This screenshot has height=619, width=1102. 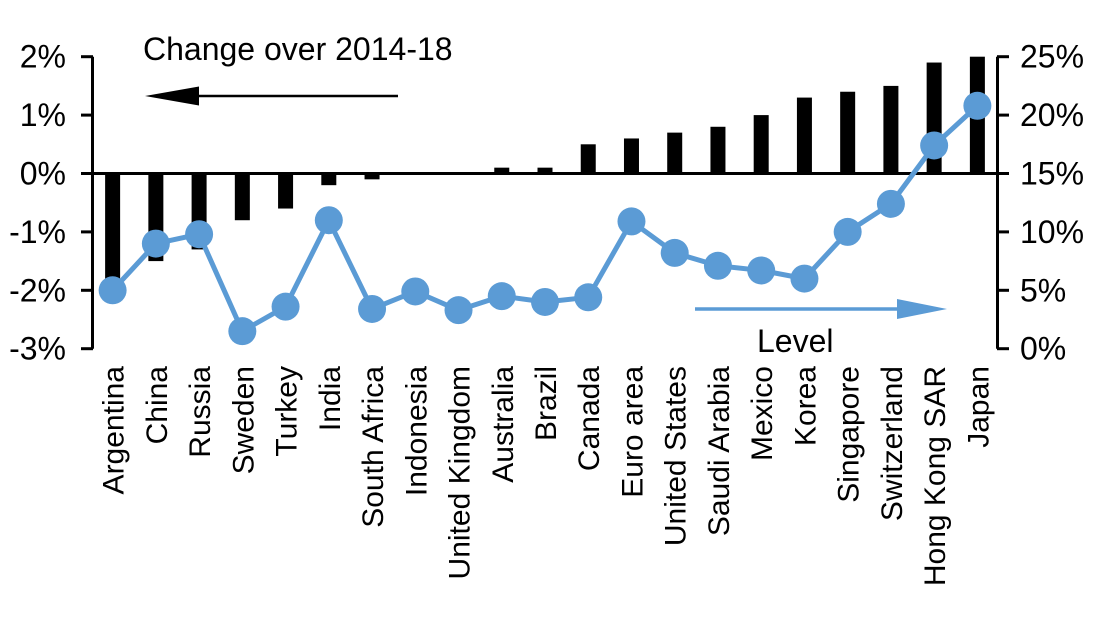 What do you see at coordinates (719, 451) in the screenshot?
I see `x-axis-category-label: Saudi Arabia` at bounding box center [719, 451].